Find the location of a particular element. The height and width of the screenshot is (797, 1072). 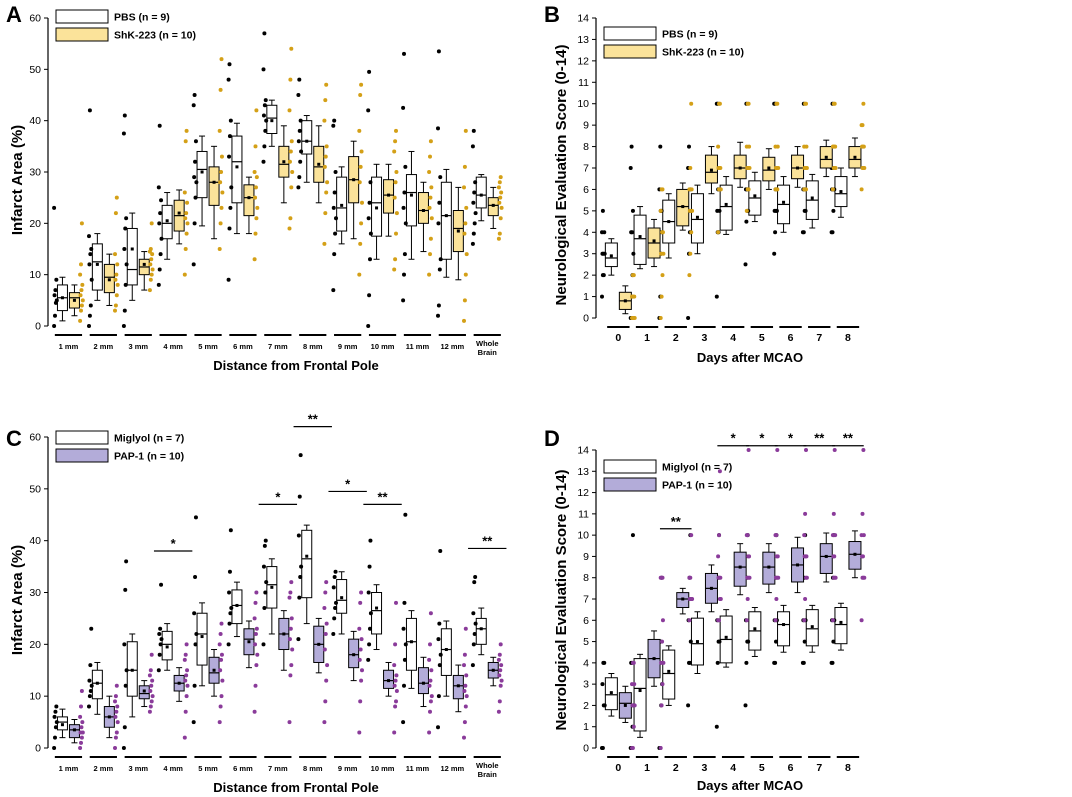

x-tick-label: 6 mm is located at coordinates (243, 768).